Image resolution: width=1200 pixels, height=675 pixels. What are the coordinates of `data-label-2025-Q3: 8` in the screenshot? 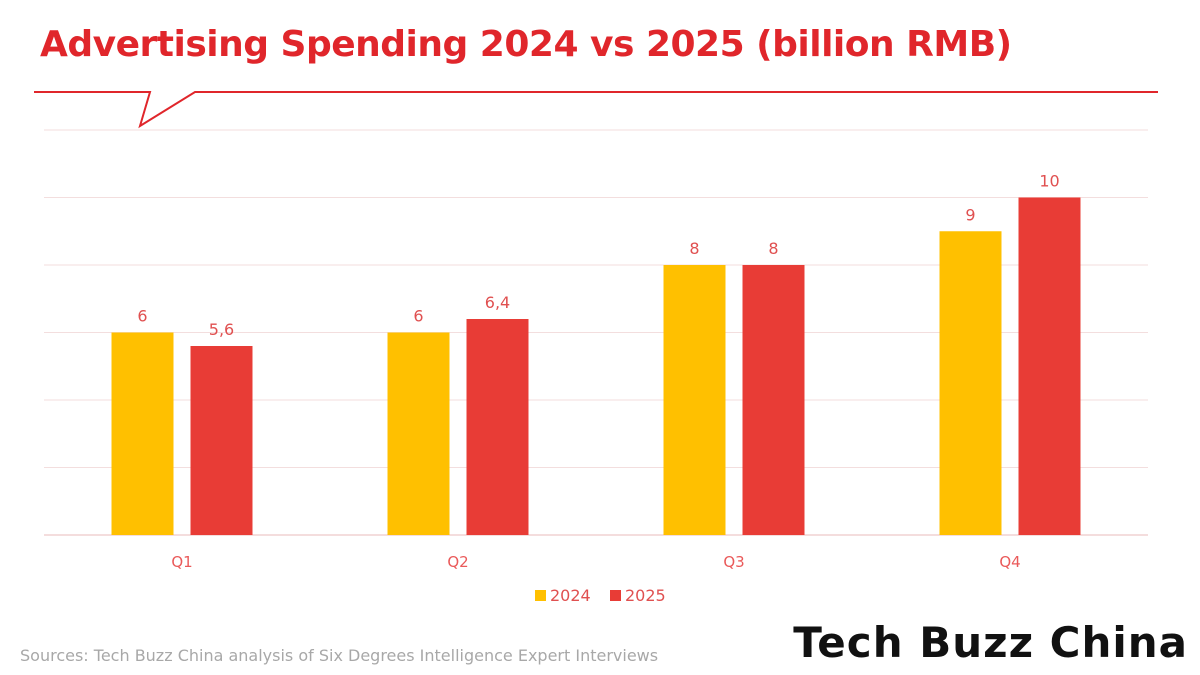 It's located at (773, 248).